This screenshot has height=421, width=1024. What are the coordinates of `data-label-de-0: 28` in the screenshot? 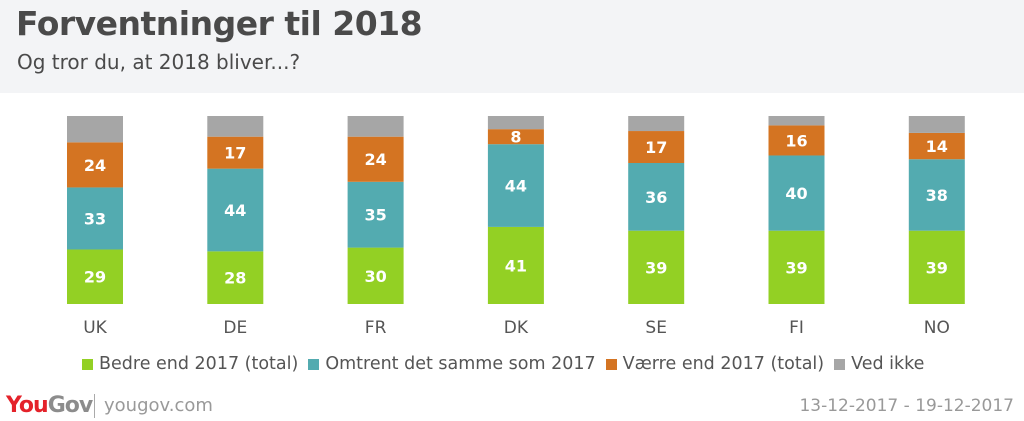 It's located at (235, 278).